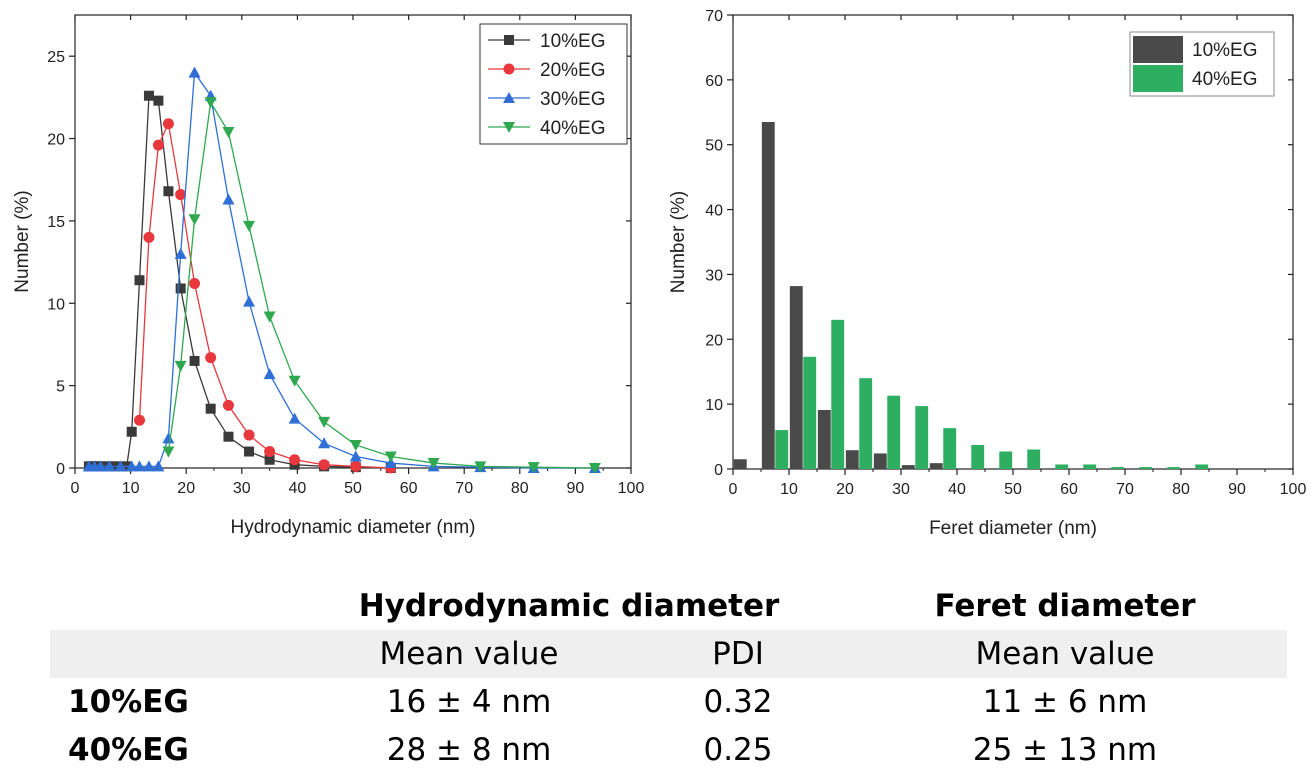  Describe the element at coordinates (714, 405) in the screenshot. I see `y-tick-label: 10` at that location.